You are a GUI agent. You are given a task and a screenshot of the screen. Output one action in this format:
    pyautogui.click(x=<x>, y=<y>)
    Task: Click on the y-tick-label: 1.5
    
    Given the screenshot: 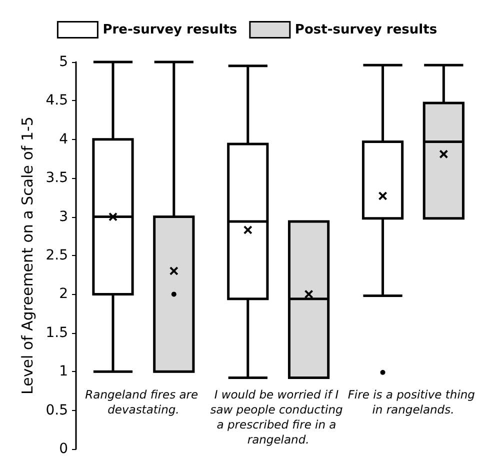 What is the action you would take?
    pyautogui.click(x=57, y=332)
    